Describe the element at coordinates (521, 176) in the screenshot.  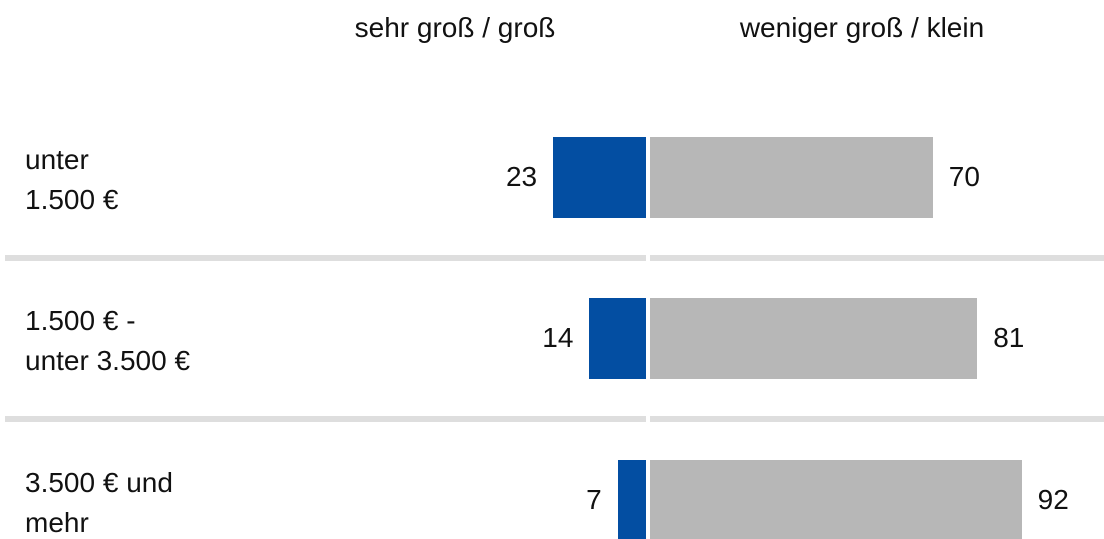
I see `value-label: 23` at that location.